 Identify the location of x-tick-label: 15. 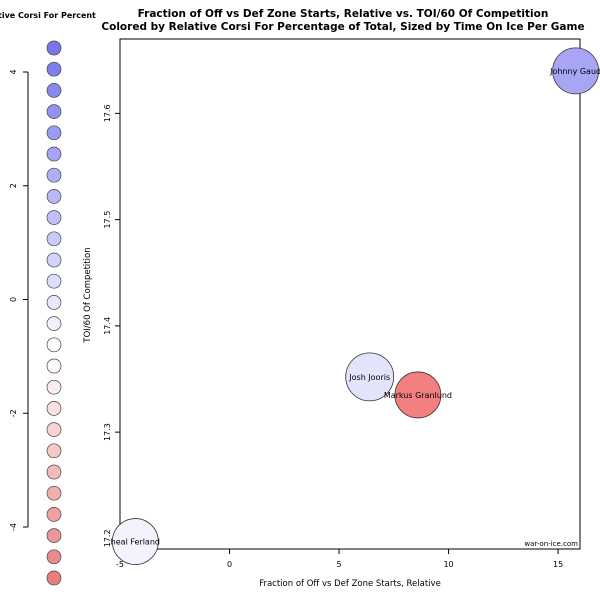
(558, 564).